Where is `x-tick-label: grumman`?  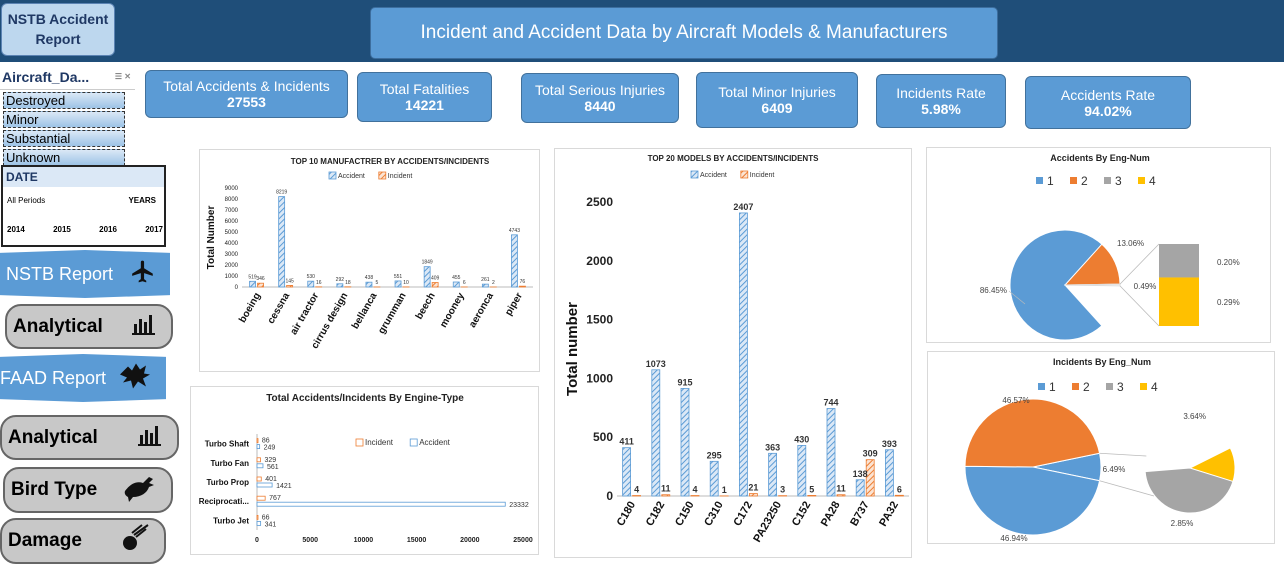 x-tick-label: grumman is located at coordinates (392, 313).